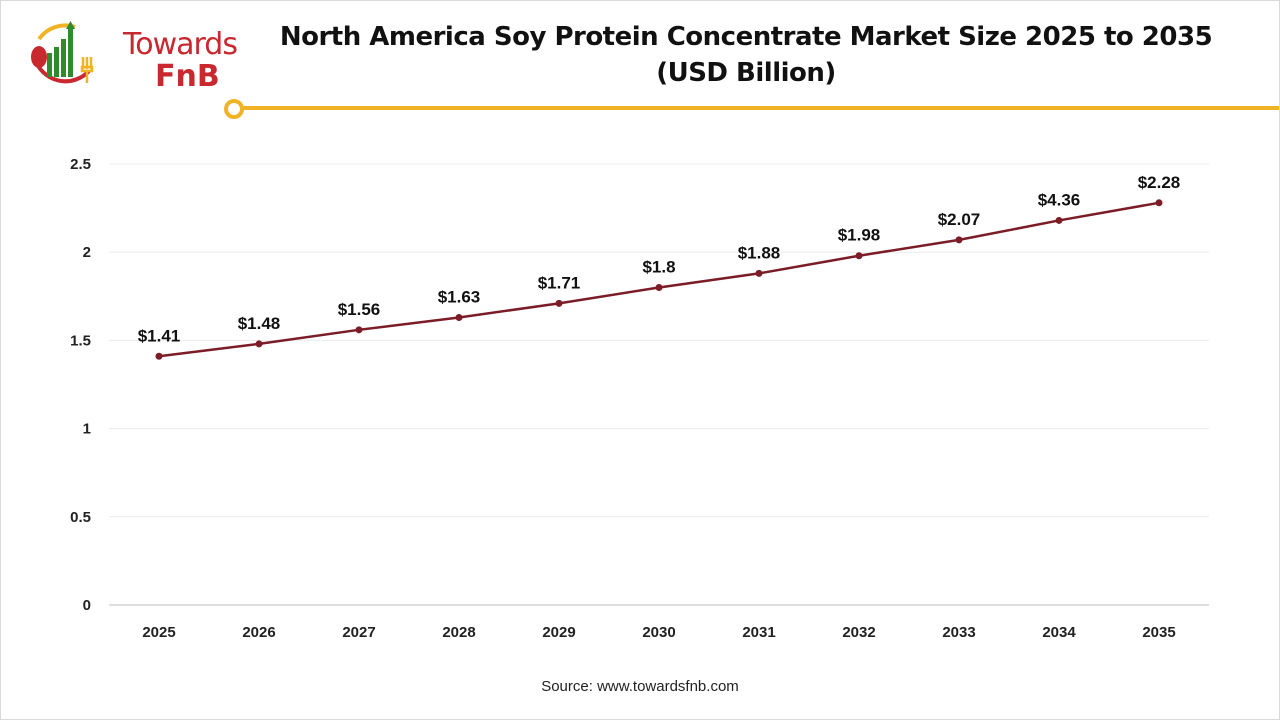  Describe the element at coordinates (746, 73) in the screenshot. I see `title-line-2: (USD Billion)` at that location.